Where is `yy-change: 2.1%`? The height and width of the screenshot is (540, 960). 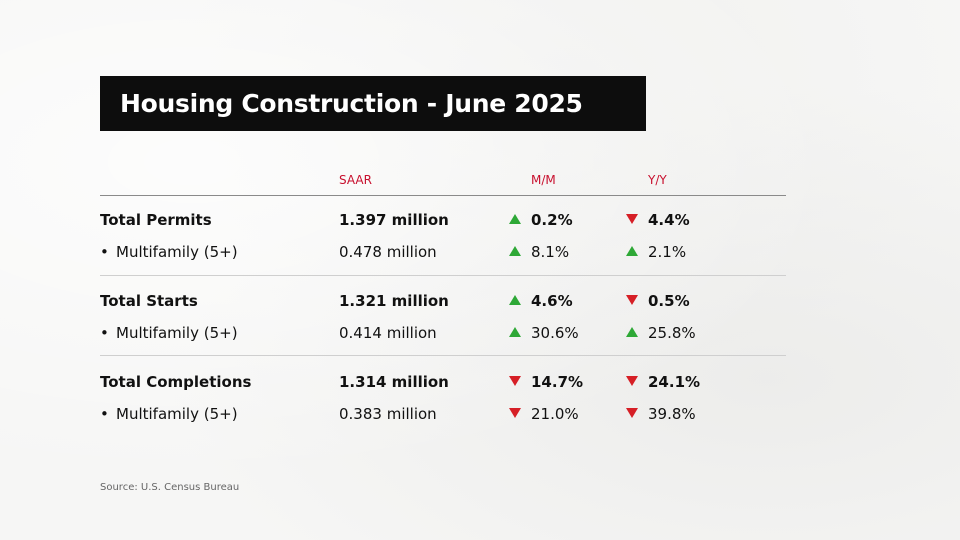
yy-change: 2.1% is located at coordinates (656, 252).